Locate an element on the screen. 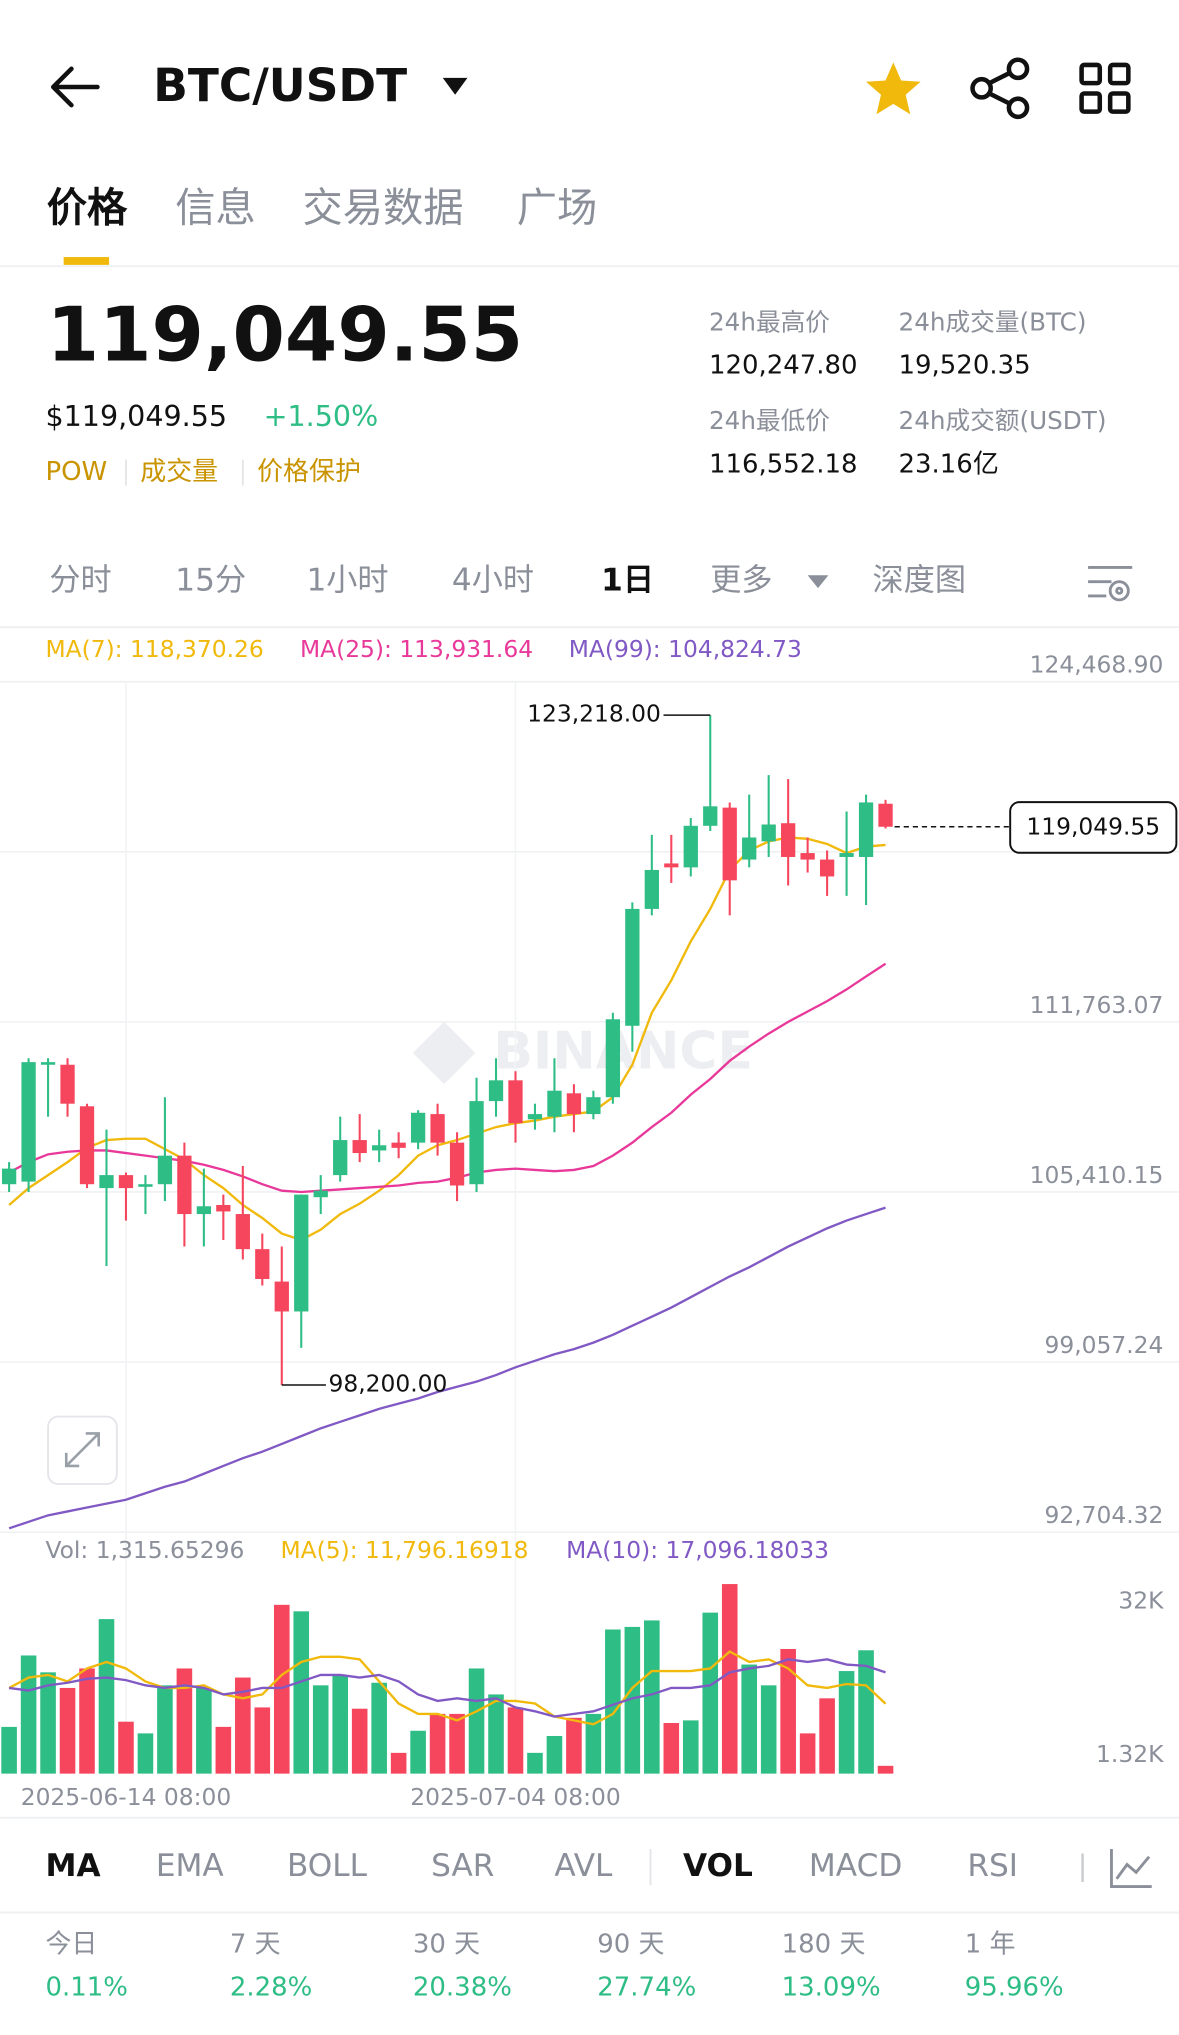  stat-value: 120,247.80 is located at coordinates (783, 366).